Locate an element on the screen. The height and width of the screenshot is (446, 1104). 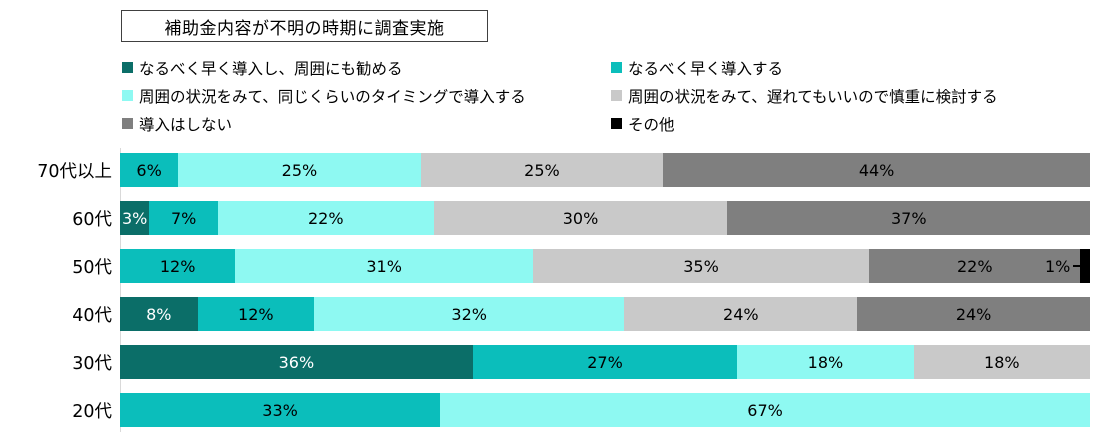
category-label: 30代 is located at coordinates (92, 363).